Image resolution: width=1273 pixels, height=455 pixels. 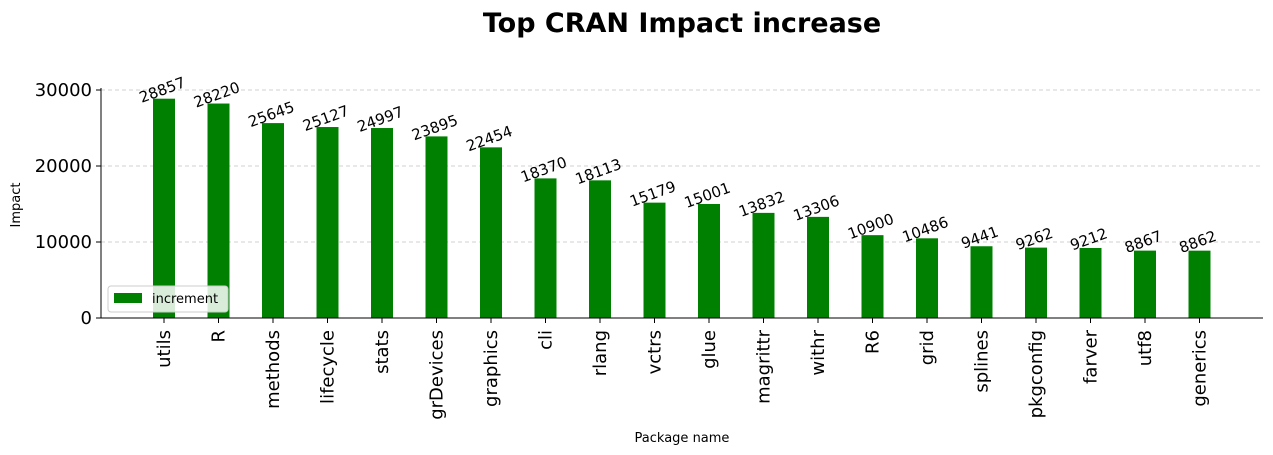 I want to click on x-tick-label: farver, so click(x=1091, y=356).